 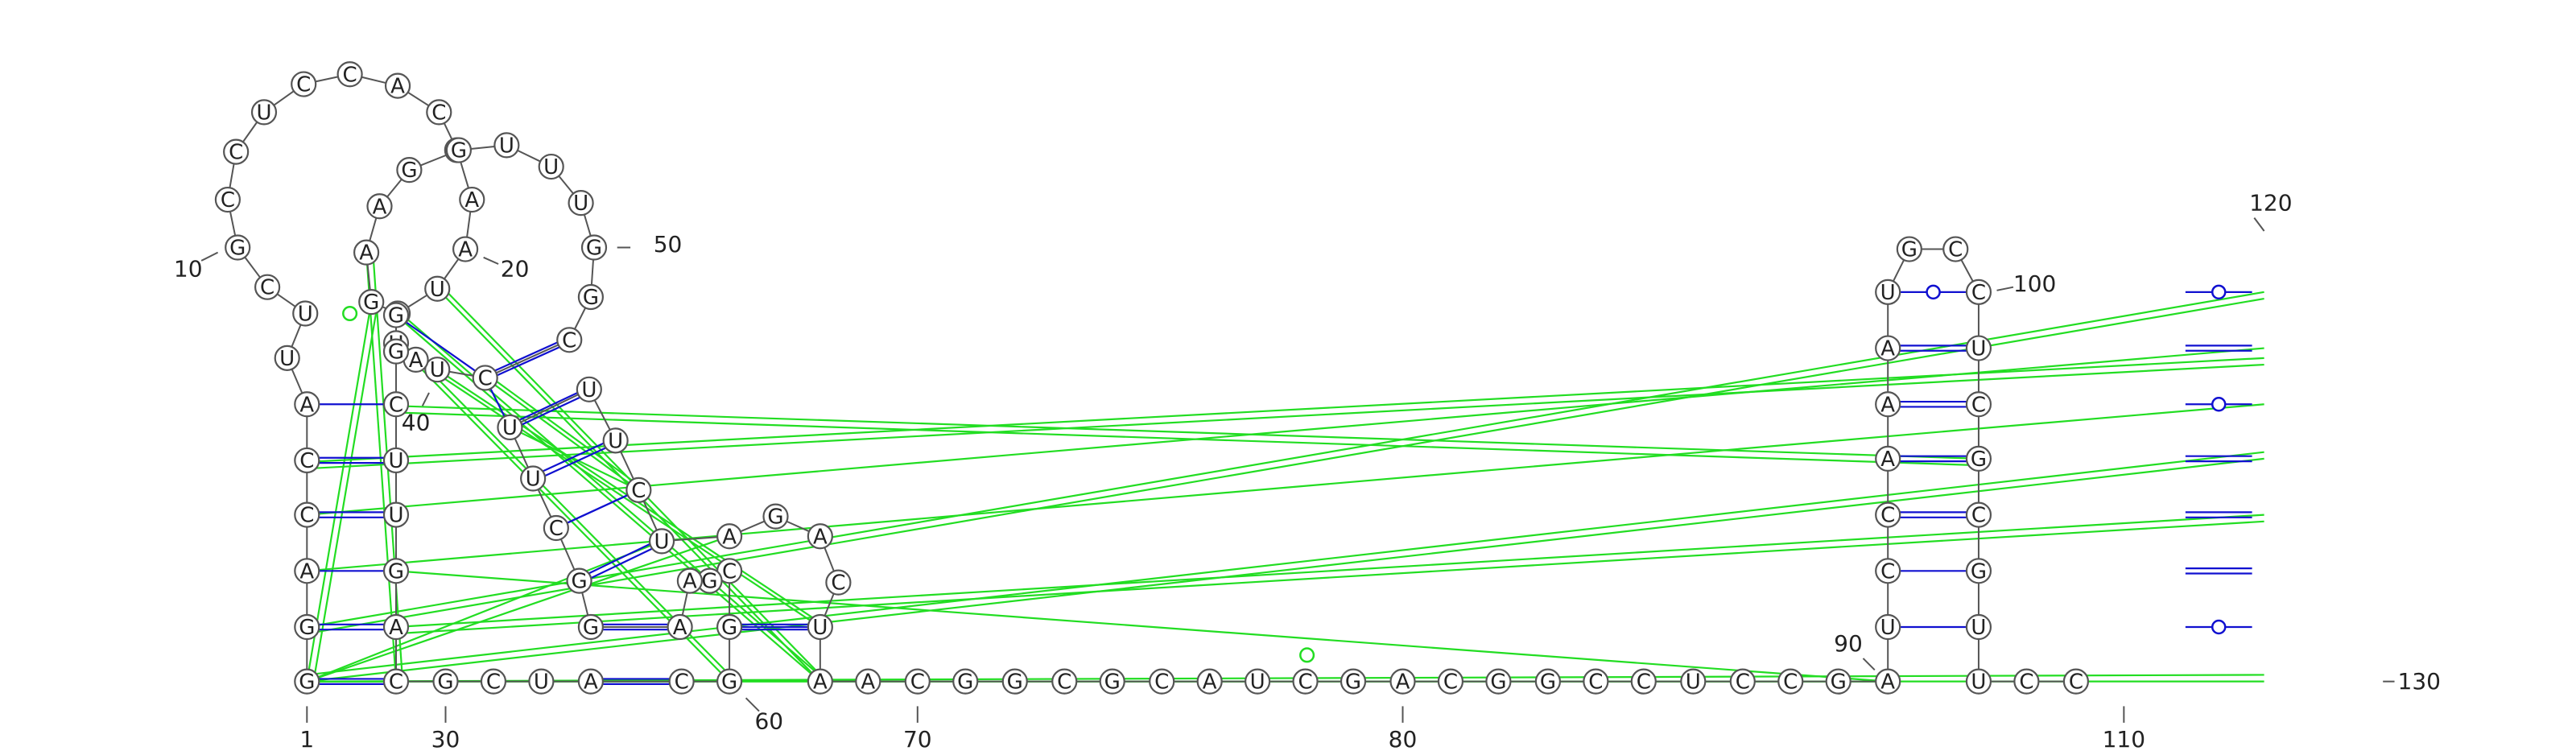 What do you see at coordinates (2034, 284) in the screenshot?
I see `position-number: 100` at bounding box center [2034, 284].